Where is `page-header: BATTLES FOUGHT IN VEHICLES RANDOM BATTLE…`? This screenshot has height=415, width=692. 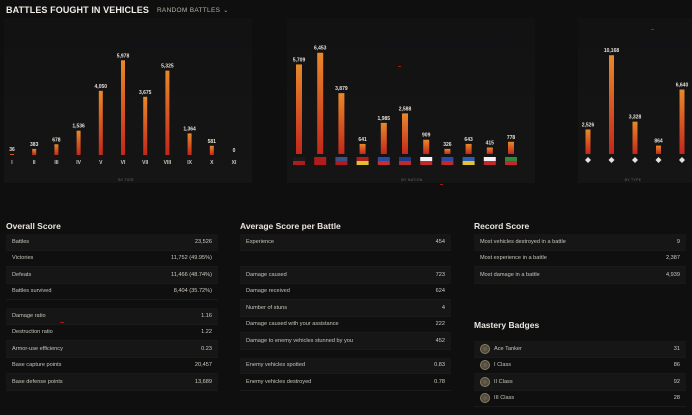 page-header: BATTLES FOUGHT IN VEHICLES RANDOM BATTLE… is located at coordinates (117, 10).